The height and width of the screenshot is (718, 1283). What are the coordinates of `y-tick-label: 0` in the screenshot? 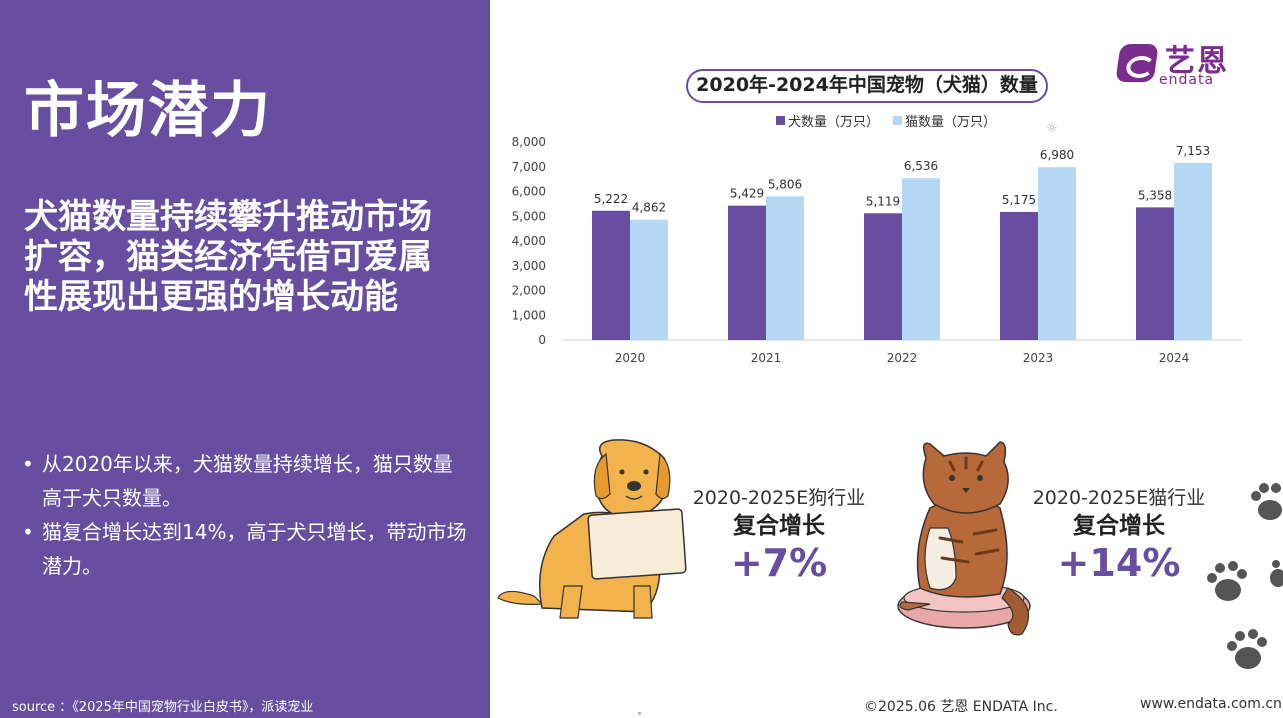 It's located at (542, 340).